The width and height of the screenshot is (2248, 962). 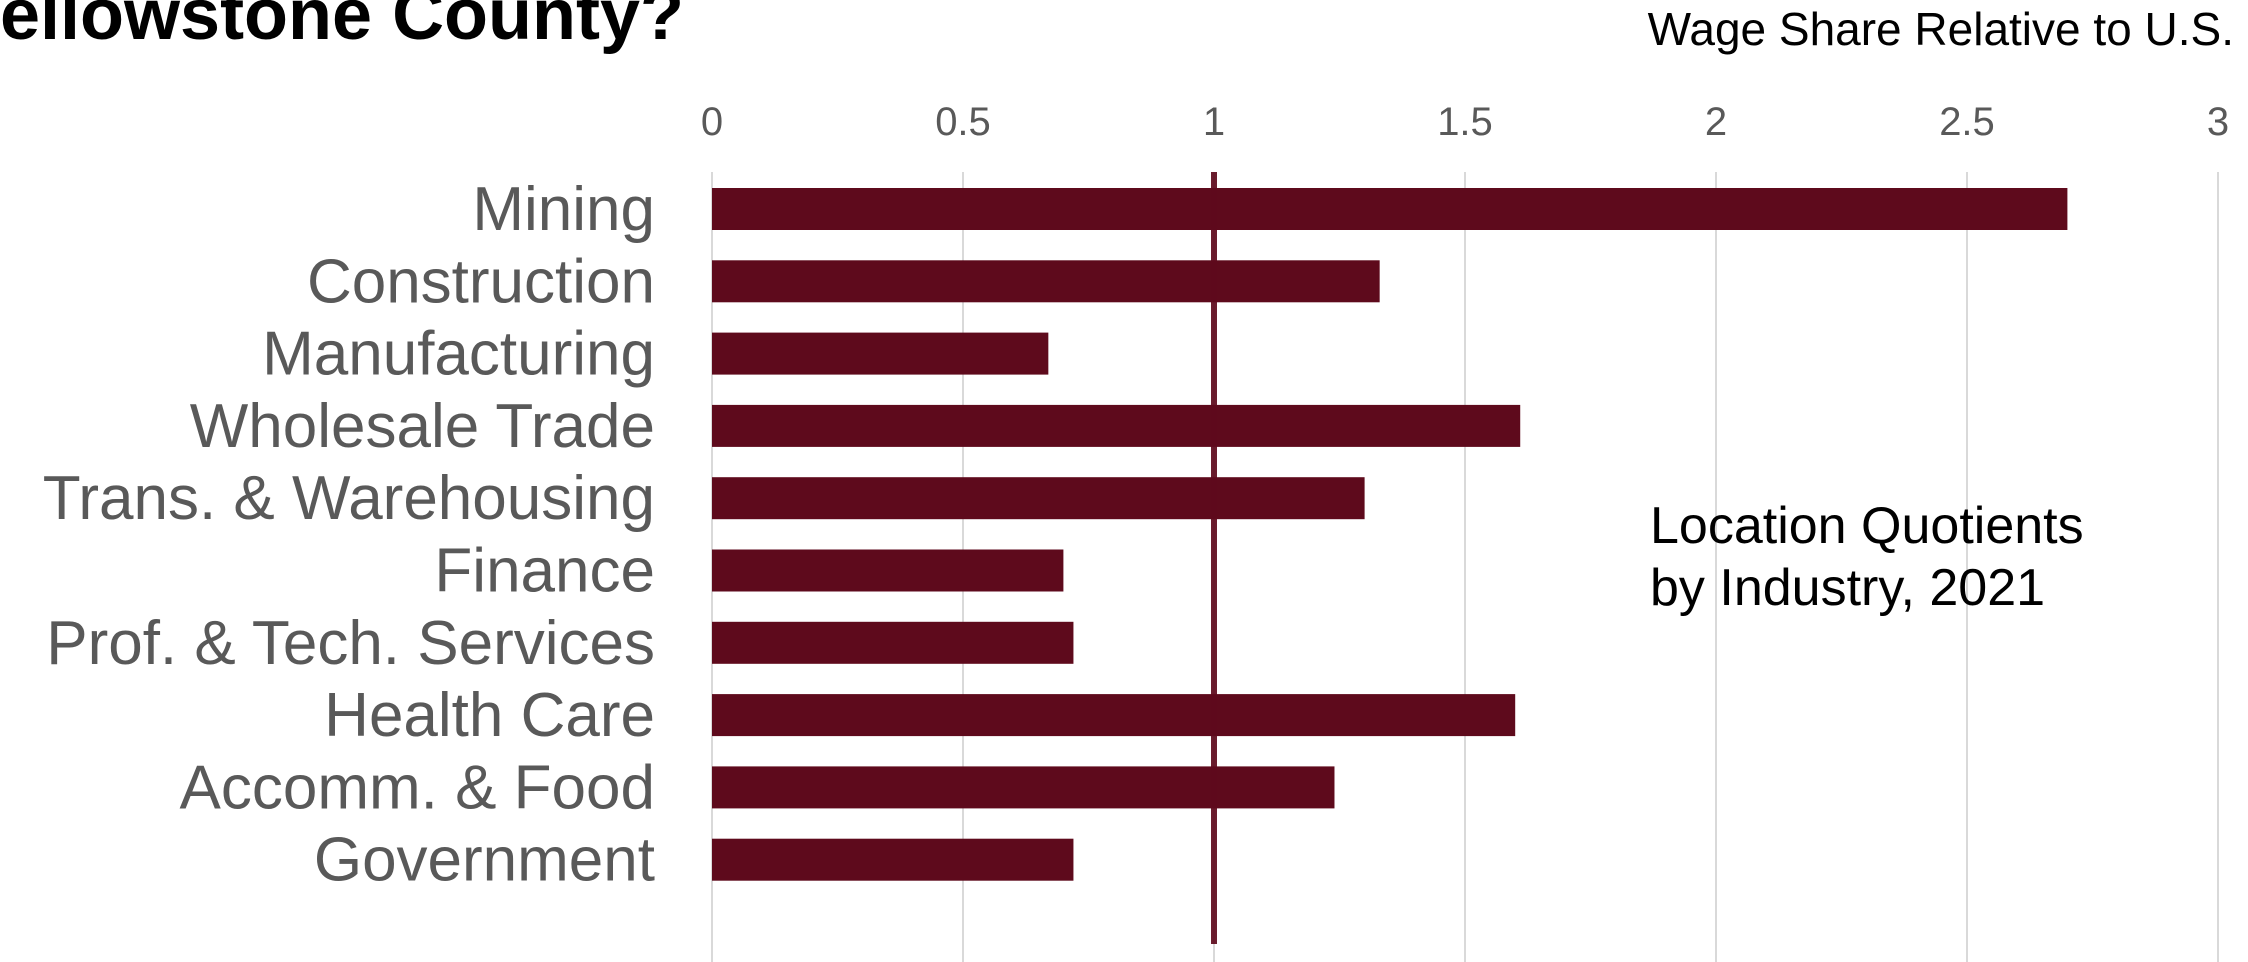 What do you see at coordinates (712, 122) in the screenshot?
I see `x-tick-label: 0` at bounding box center [712, 122].